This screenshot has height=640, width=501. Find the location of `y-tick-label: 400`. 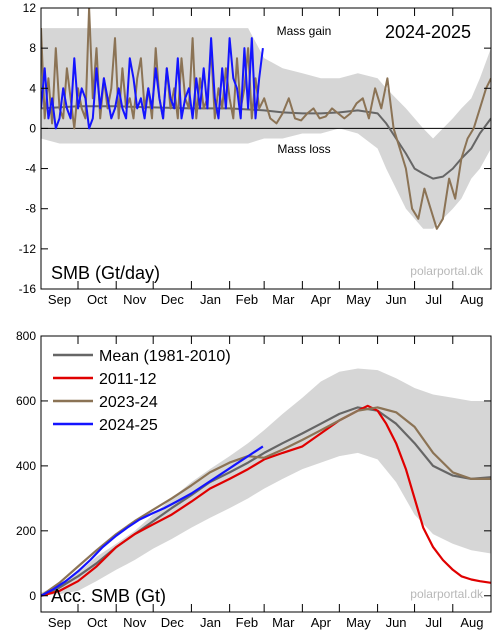

y-tick-label: 400 is located at coordinates (26, 466).